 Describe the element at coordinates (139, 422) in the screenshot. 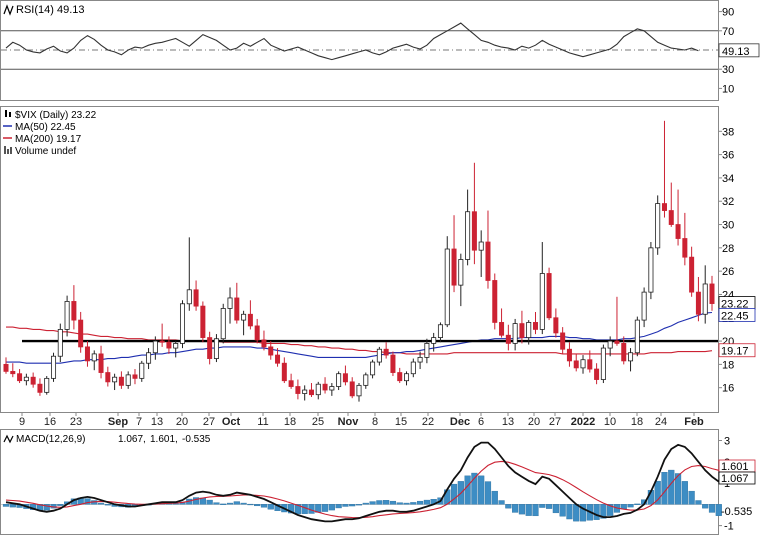

I see `x-tick-label: 7` at that location.